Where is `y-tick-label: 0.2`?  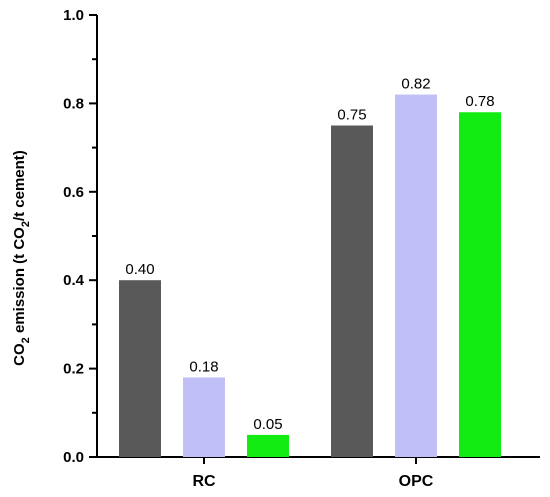
y-tick-label: 0.2 is located at coordinates (73, 369).